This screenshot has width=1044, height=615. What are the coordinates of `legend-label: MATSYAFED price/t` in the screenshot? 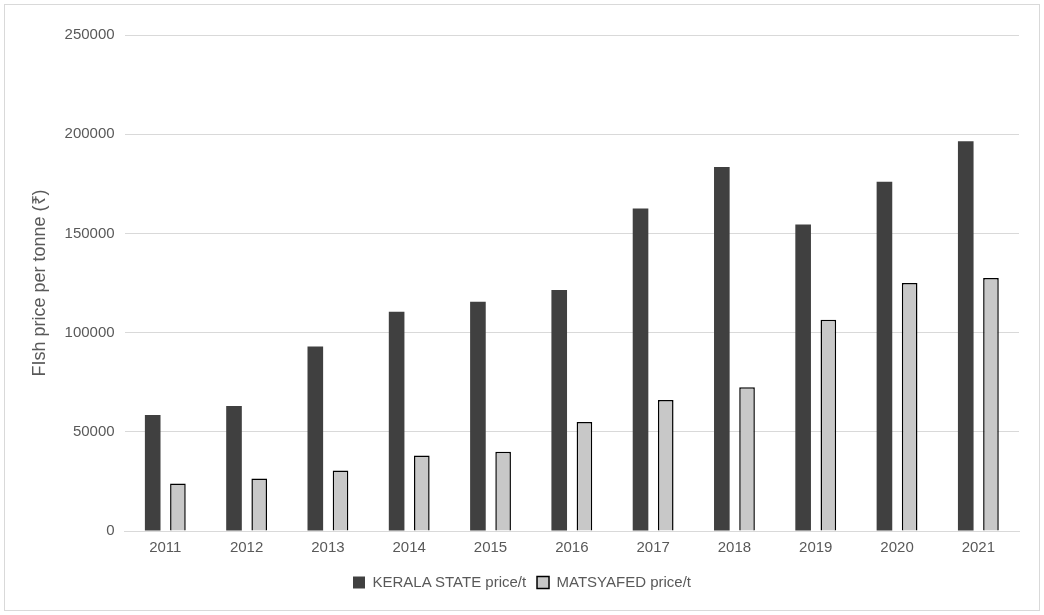 It's located at (624, 581).